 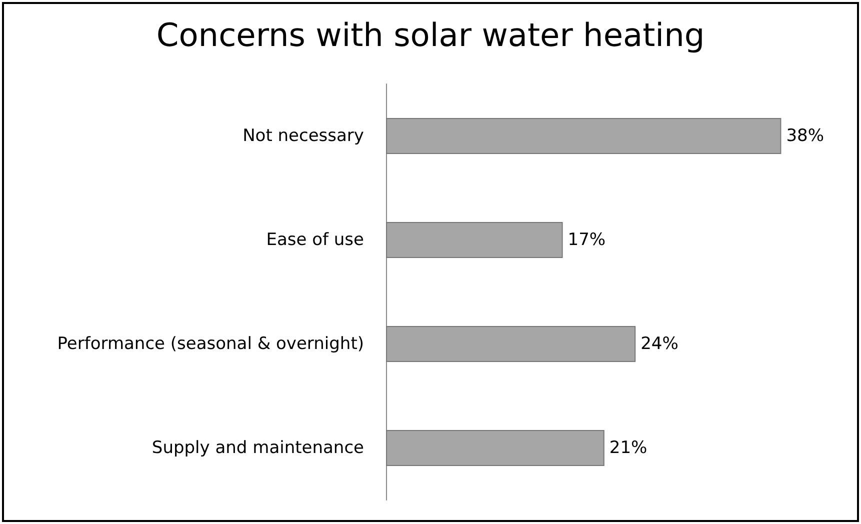 What do you see at coordinates (587, 240) in the screenshot?
I see `data-label: 17%` at bounding box center [587, 240].